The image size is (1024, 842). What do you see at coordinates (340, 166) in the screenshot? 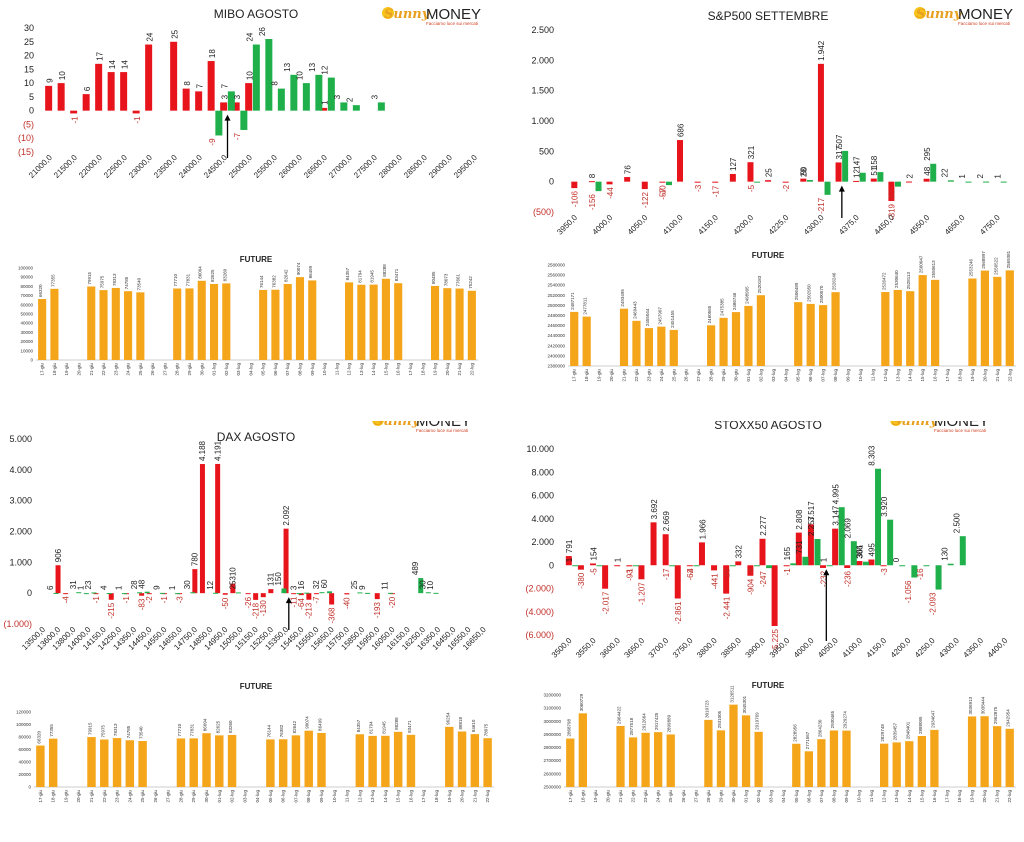
I see `x-tick-label: 27000,0` at bounding box center [340, 166].